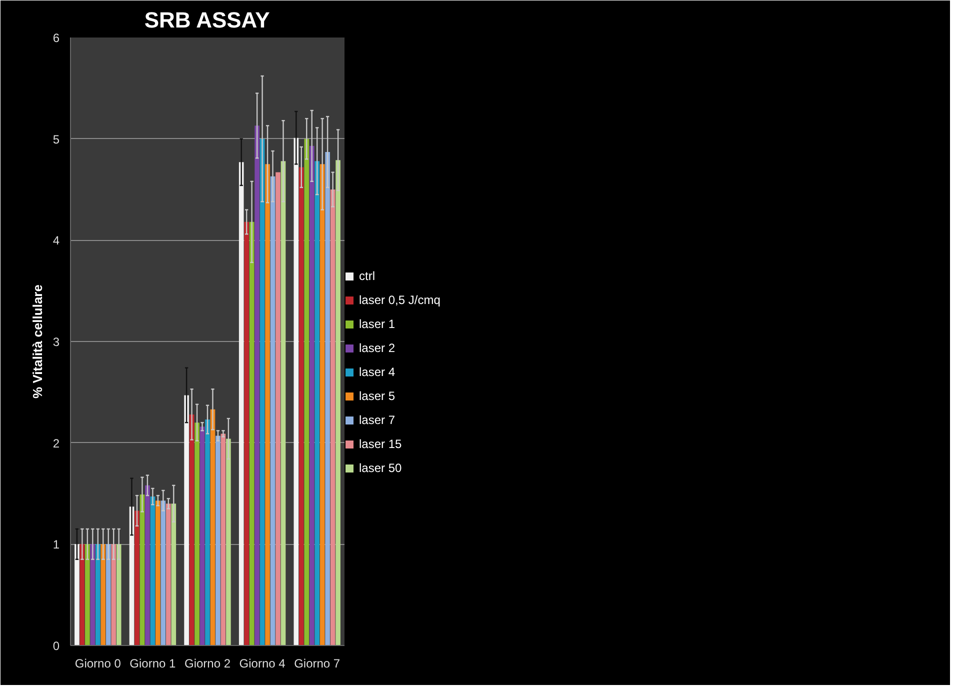 The width and height of the screenshot is (957, 693). Describe the element at coordinates (262, 663) in the screenshot. I see `x-tick-label: Giorno 4` at that location.